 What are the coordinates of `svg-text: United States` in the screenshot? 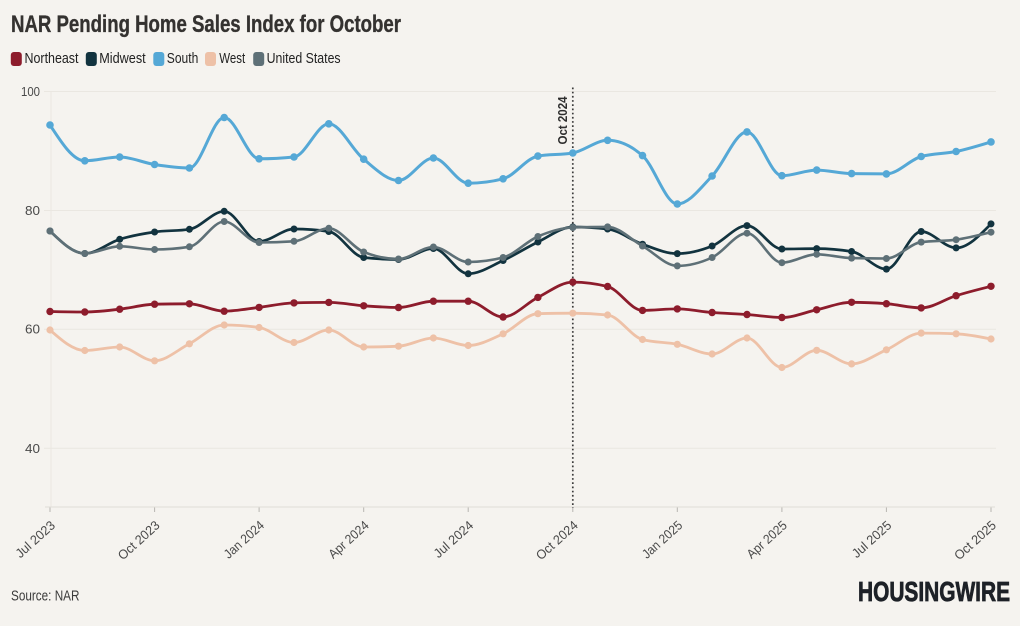 It's located at (304, 59).